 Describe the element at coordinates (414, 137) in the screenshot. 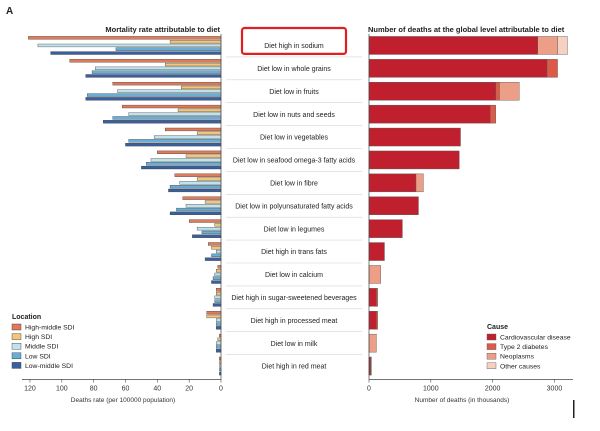

I see `stack-cardiovascular-disease-diet-low-in-vegetables` at that location.